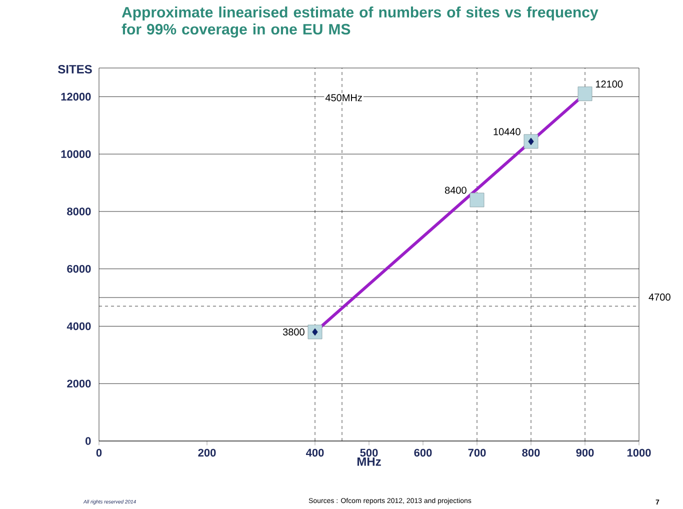 This screenshot has height=509, width=683. I want to click on ref-line-label: 450MHz, so click(343, 98).